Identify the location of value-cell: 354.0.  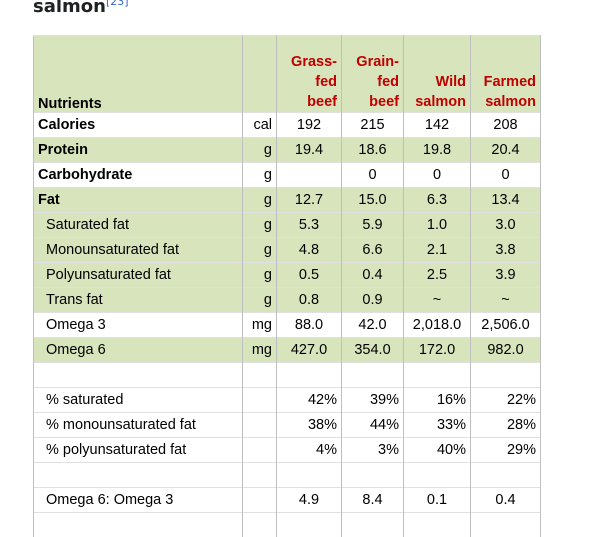
(373, 350).